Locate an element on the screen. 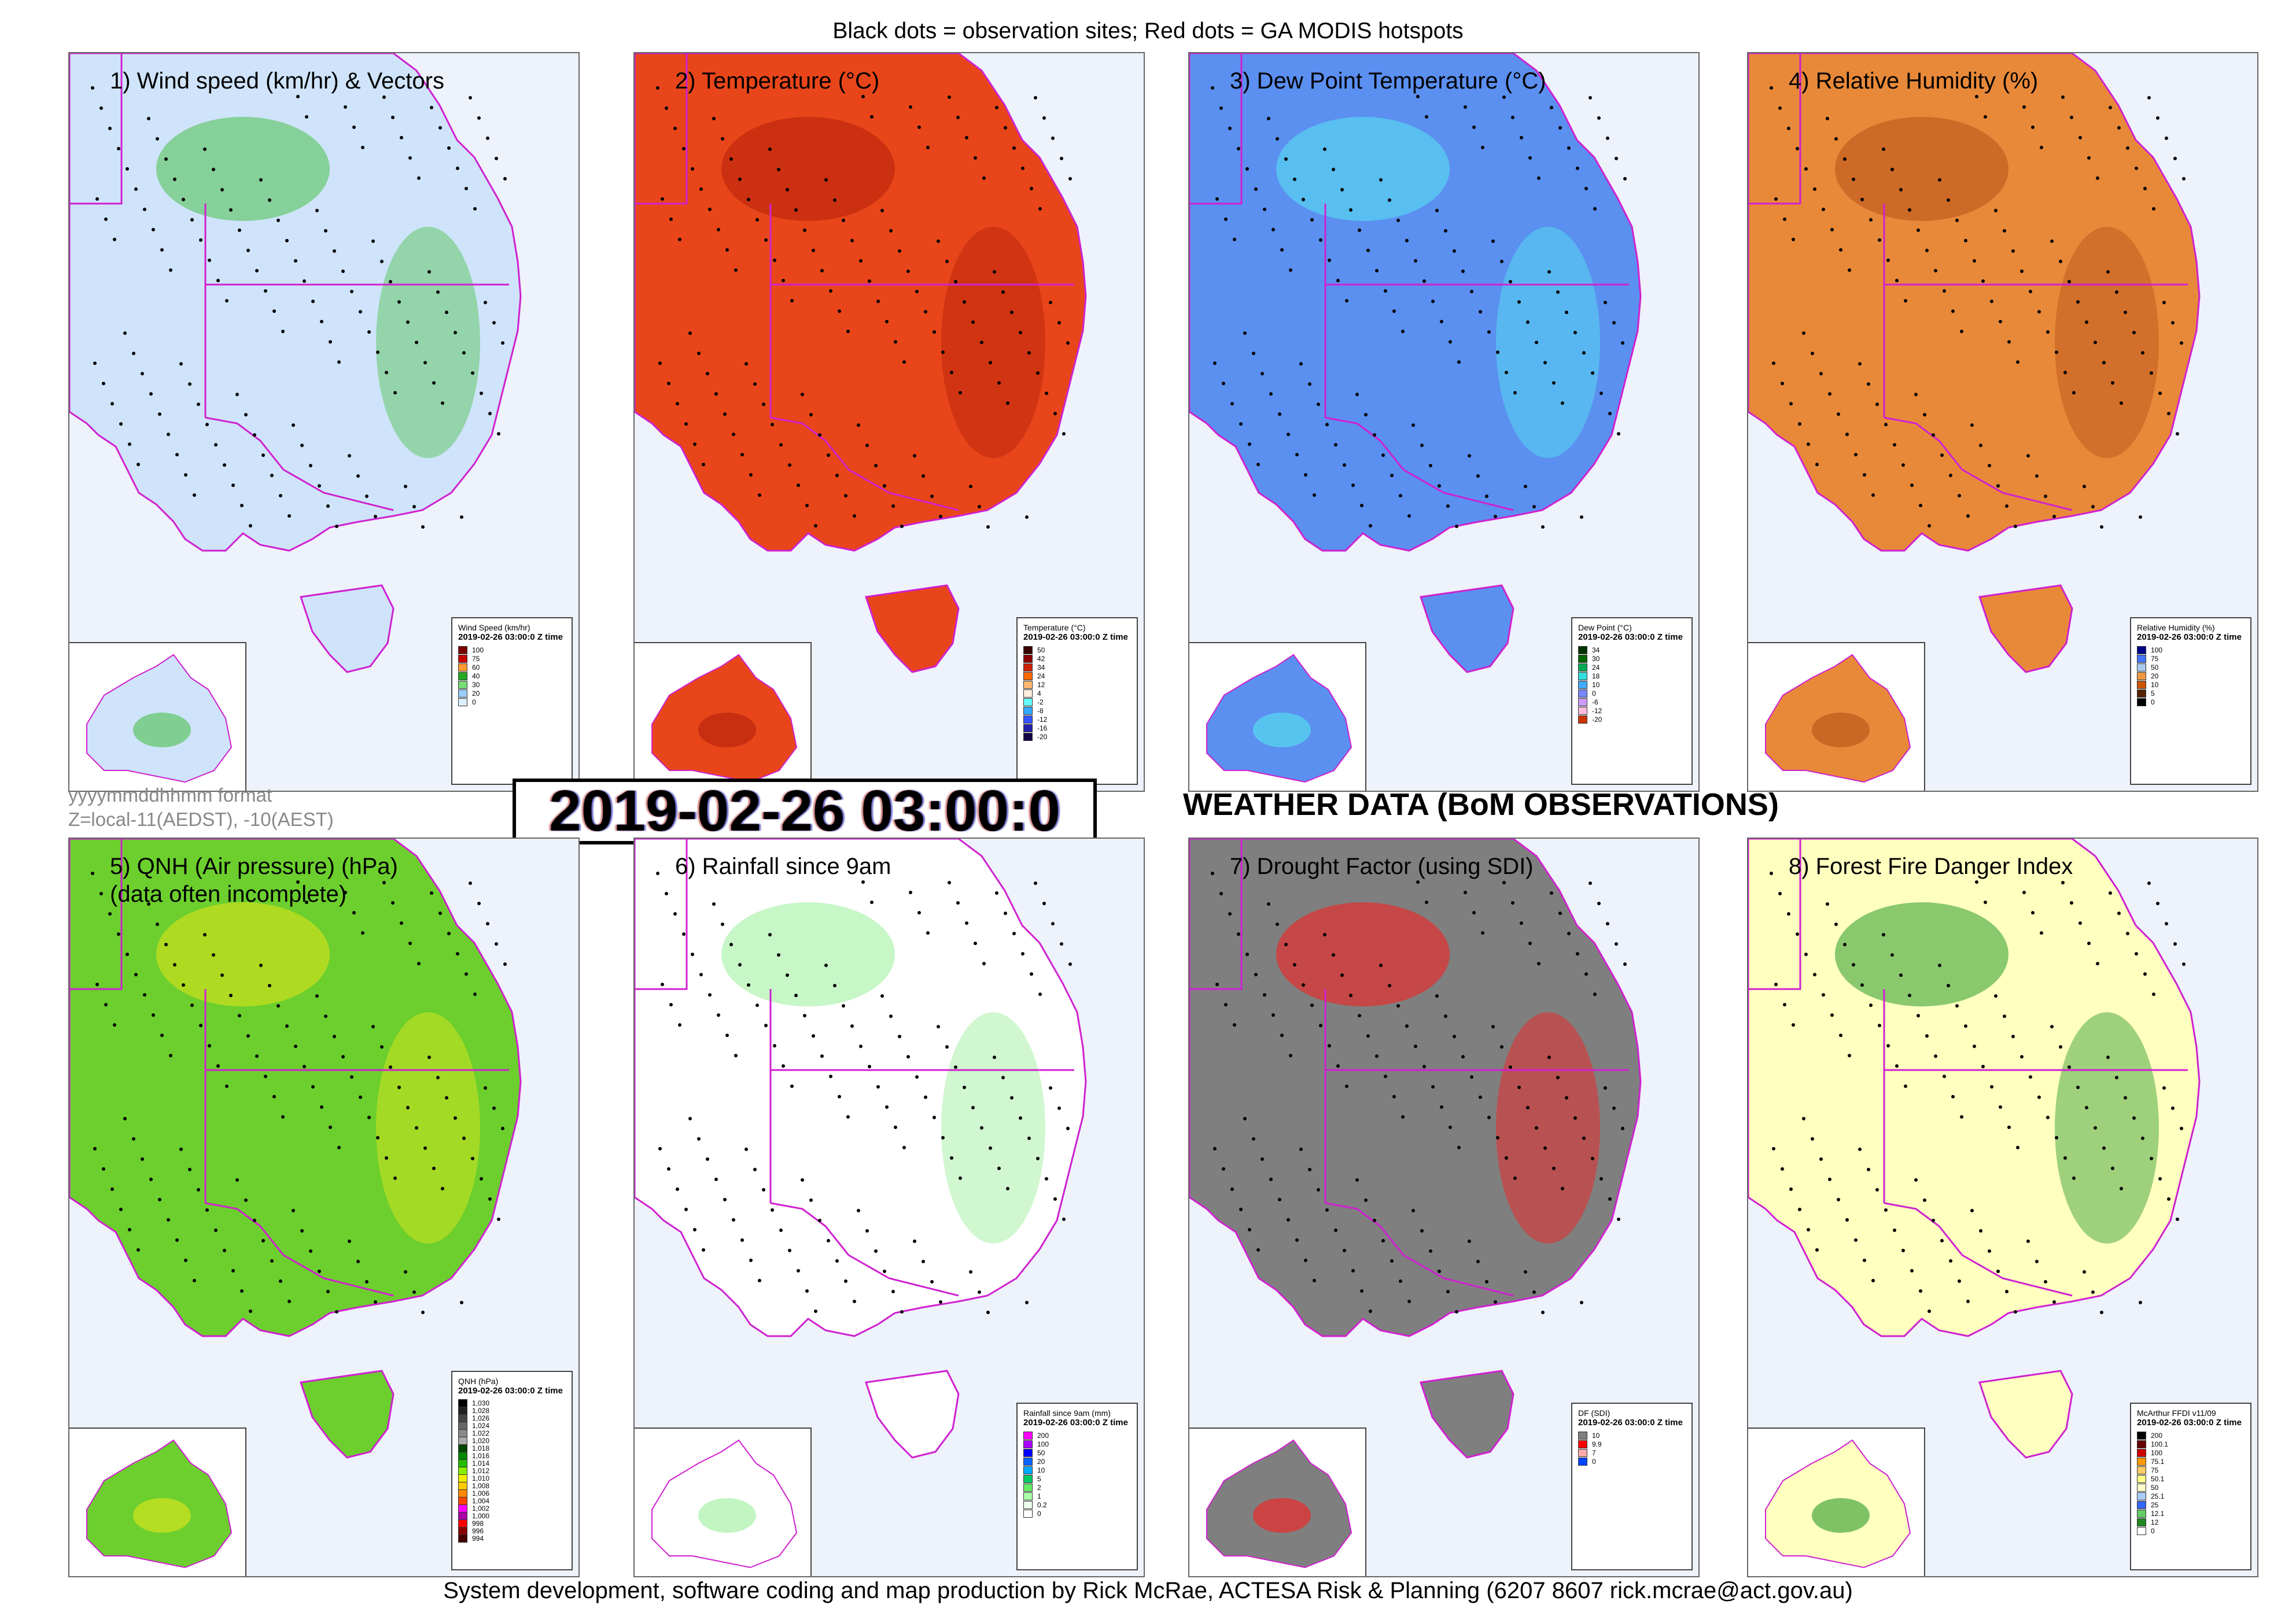  legend-label: 5 is located at coordinates (2153, 693).